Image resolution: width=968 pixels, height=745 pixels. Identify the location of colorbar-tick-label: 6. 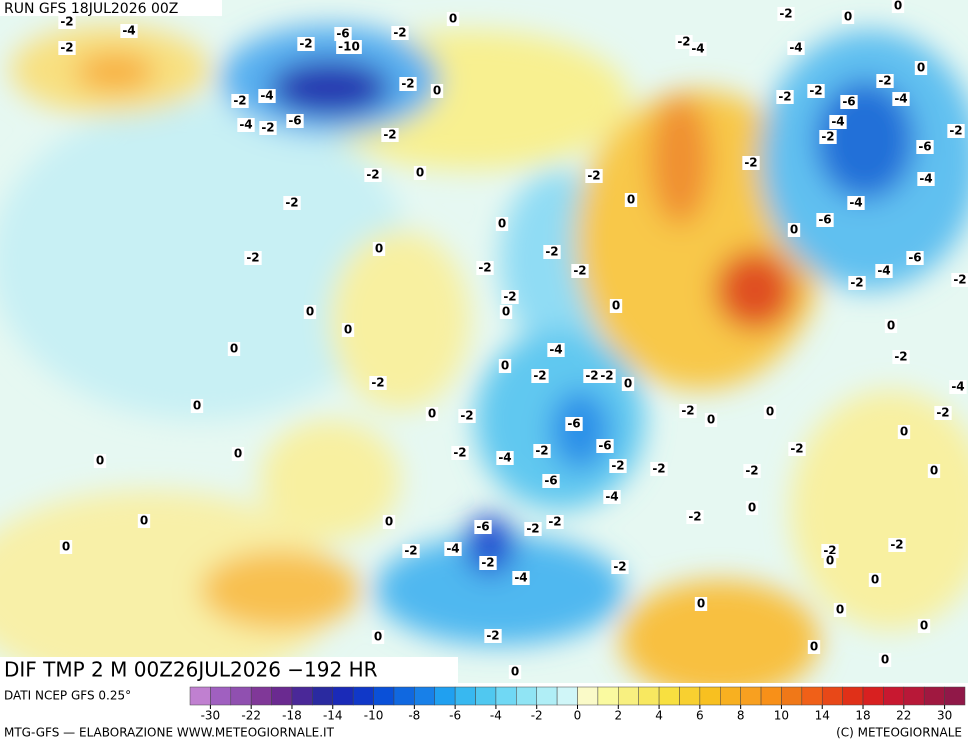
(700, 716).